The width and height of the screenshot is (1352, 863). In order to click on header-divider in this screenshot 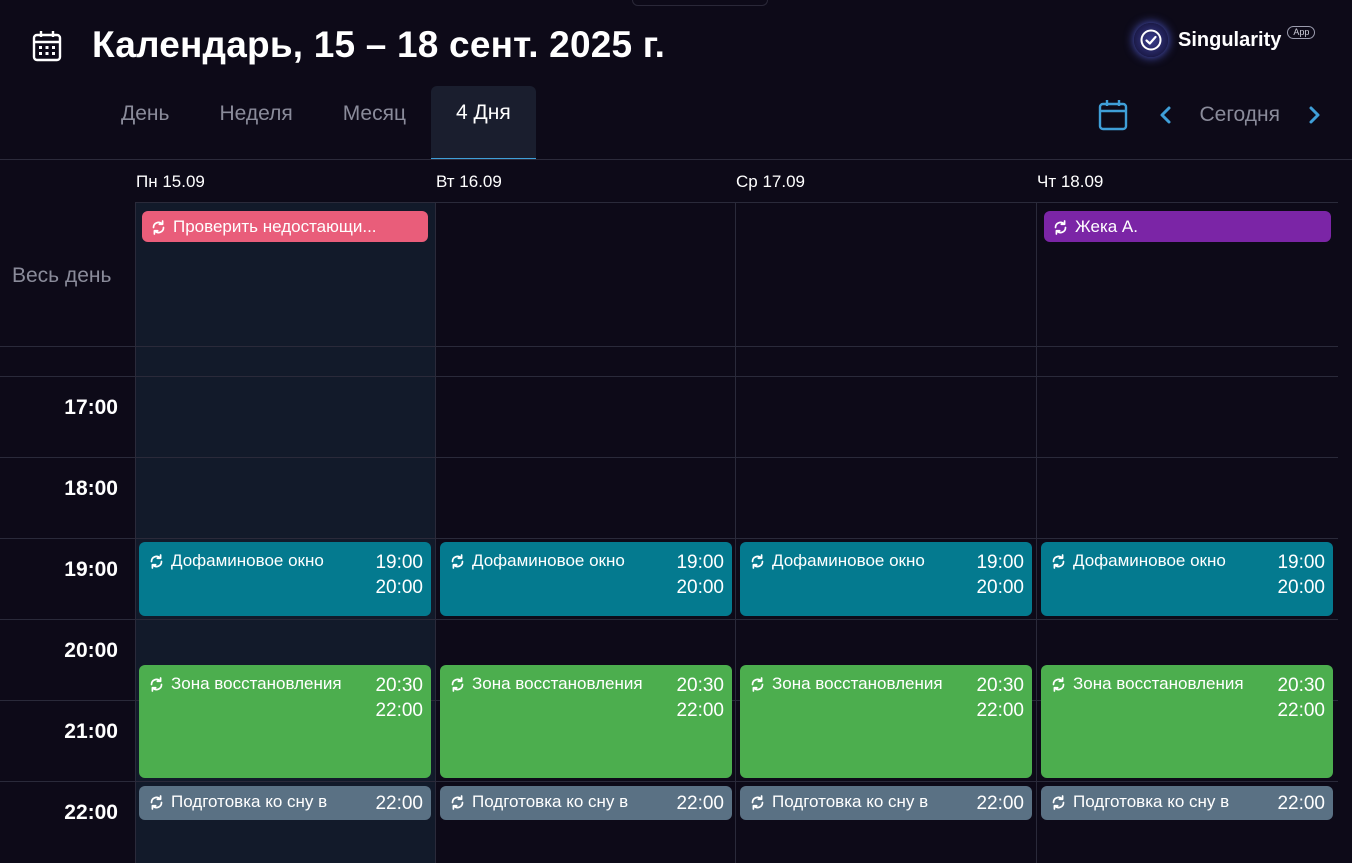, I will do `click(676, 159)`.